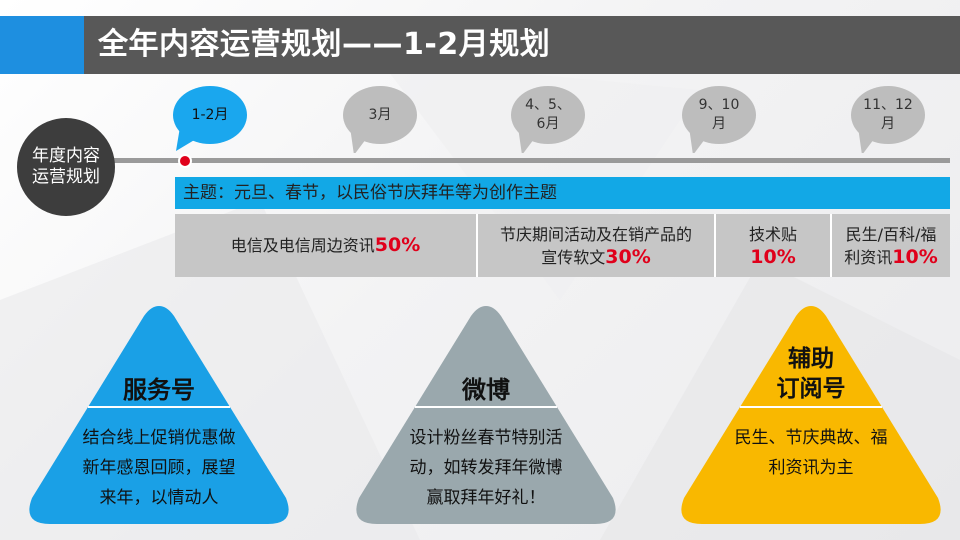 The height and width of the screenshot is (540, 960). Describe the element at coordinates (159, 438) in the screenshot. I see `channel-line: 结合线上促销优惠做` at that location.